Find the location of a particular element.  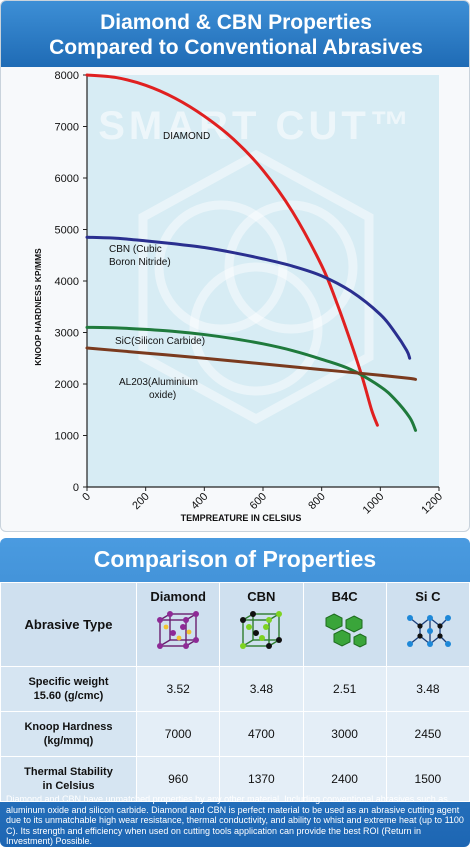

x-tick-label: 0 is located at coordinates (86, 497).